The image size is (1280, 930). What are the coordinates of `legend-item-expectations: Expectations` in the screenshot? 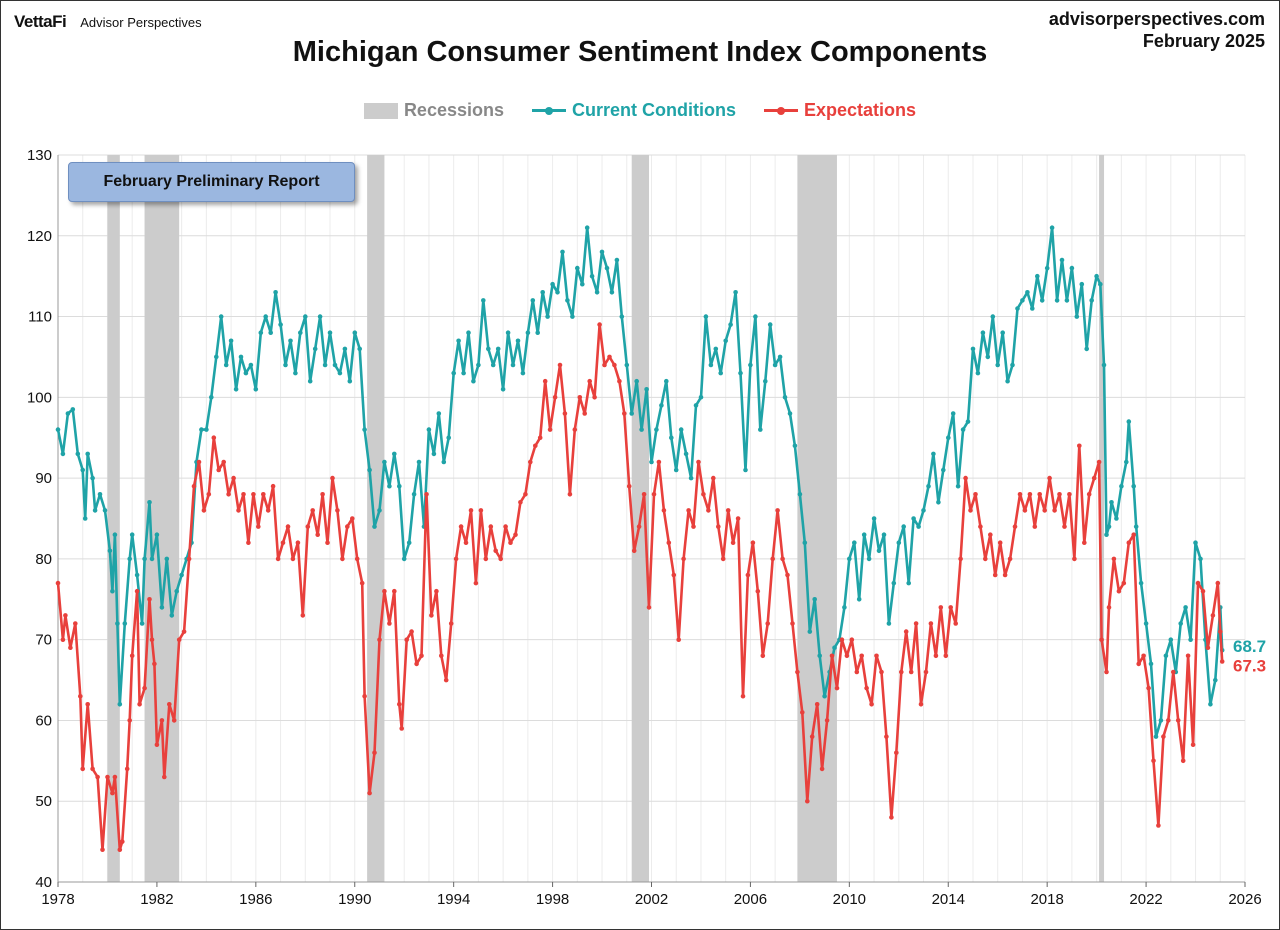 It's located at (840, 110).